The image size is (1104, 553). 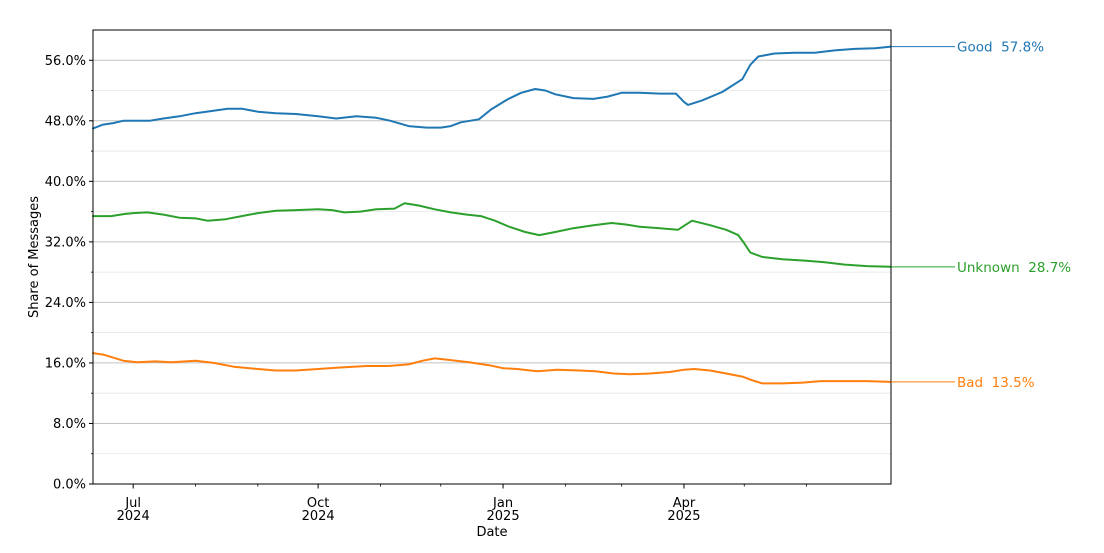 I want to click on y-tick-label: 24.0%, so click(x=65, y=303).